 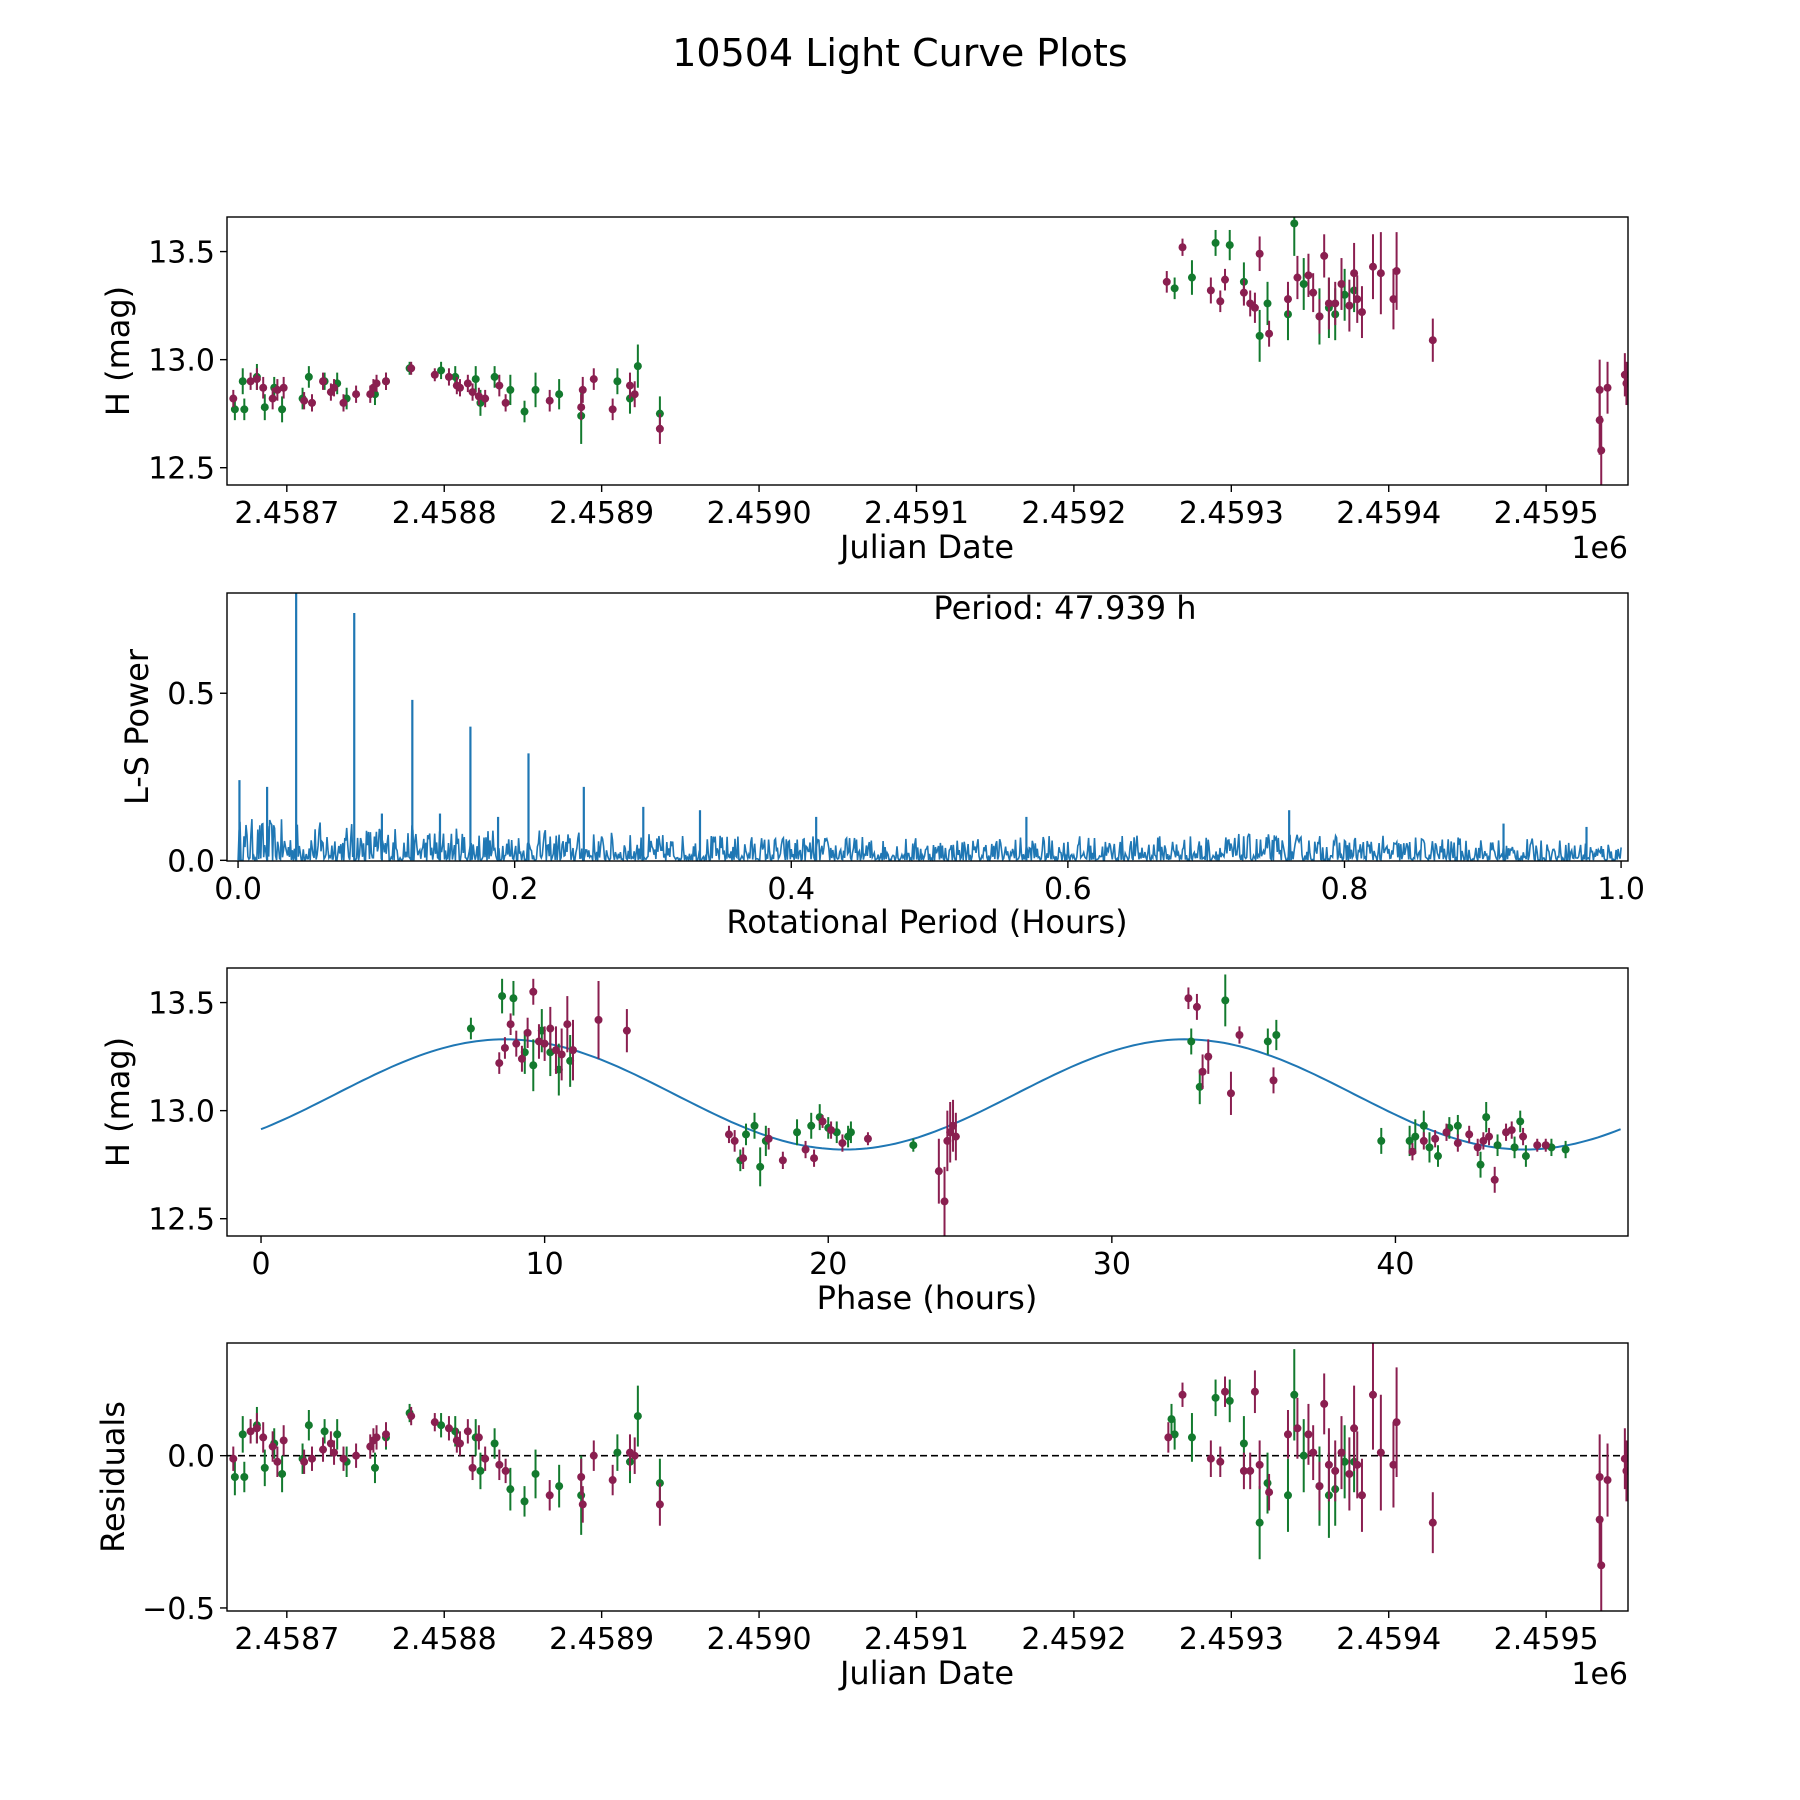 I want to click on phased-axes: 0 10 20 30 40 12.5 13.0 13.5, so click(x=781, y=1134).